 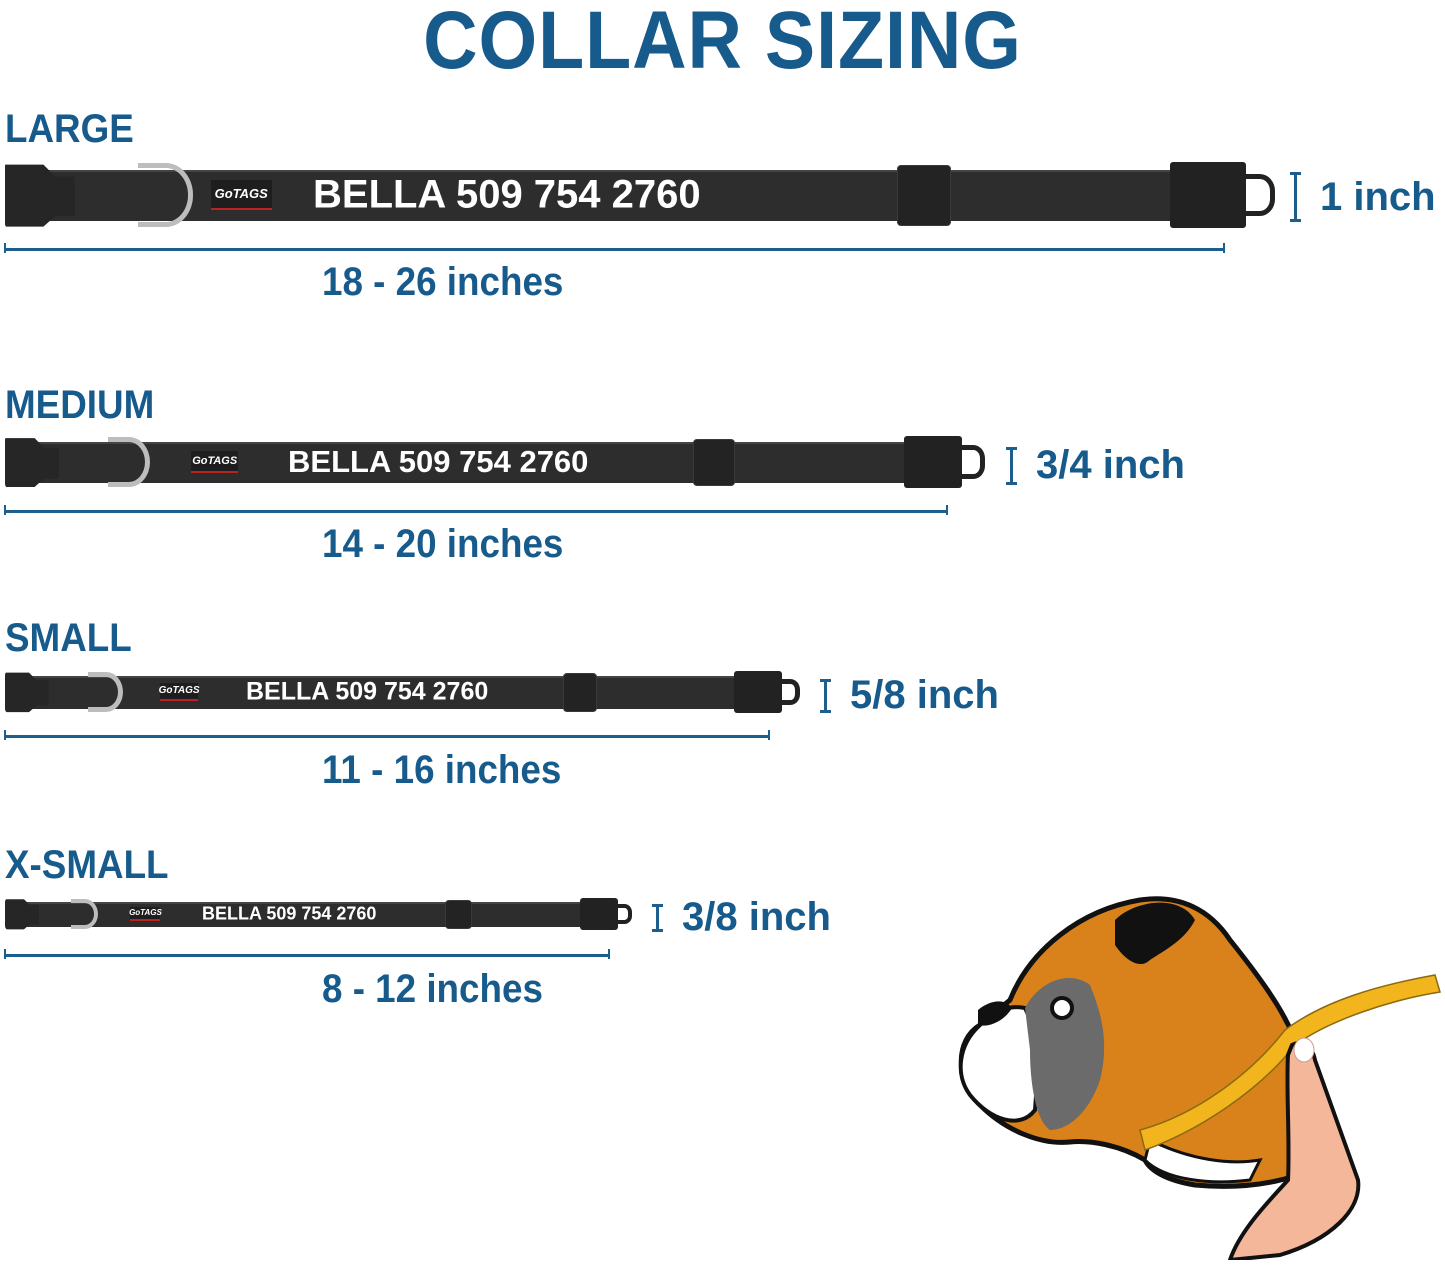 What do you see at coordinates (476, 510) in the screenshot?
I see `measure-line-medium` at bounding box center [476, 510].